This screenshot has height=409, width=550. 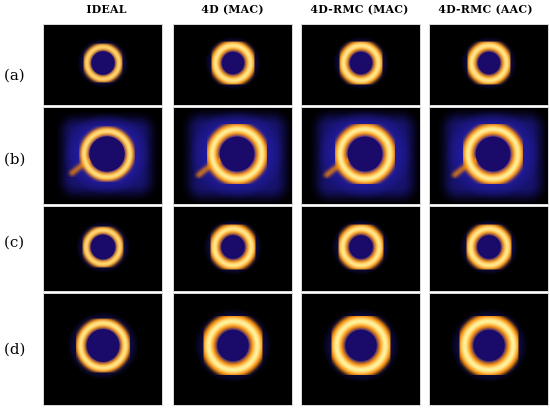 I want to click on panel-b-4d-rmc-mac, so click(x=361, y=156).